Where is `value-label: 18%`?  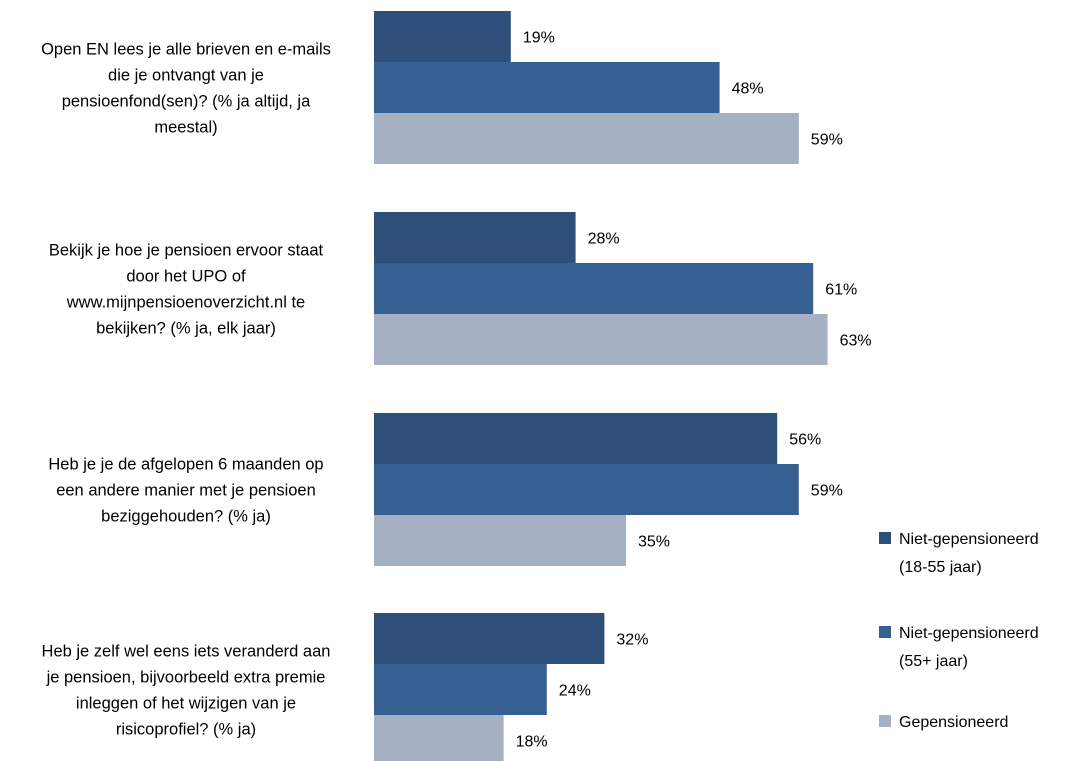 value-label: 18% is located at coordinates (532, 742).